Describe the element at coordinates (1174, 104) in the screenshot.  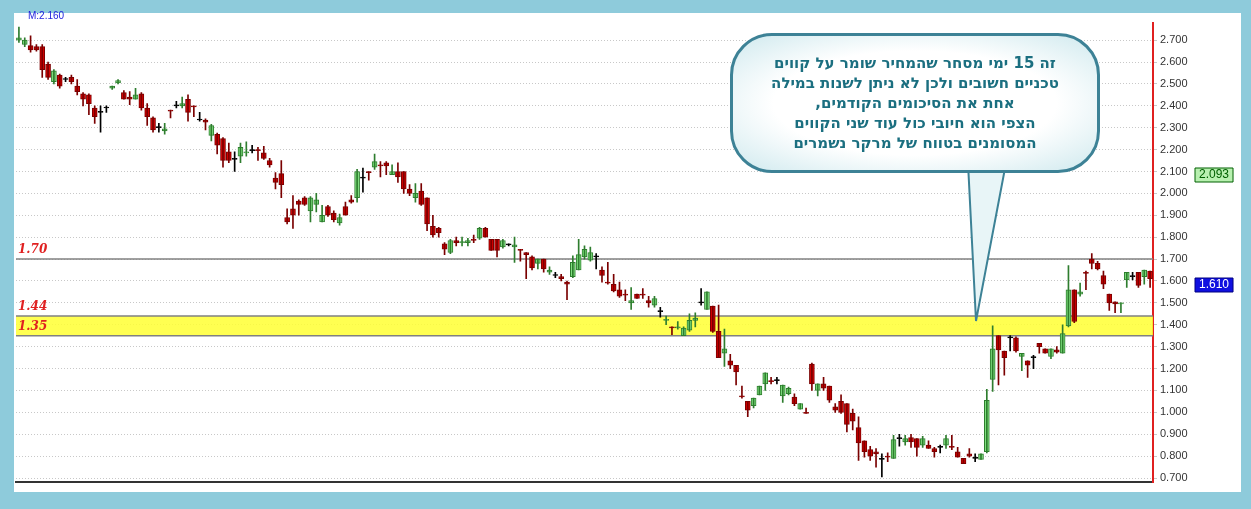
I see `y-tick-label: 2.400` at that location.